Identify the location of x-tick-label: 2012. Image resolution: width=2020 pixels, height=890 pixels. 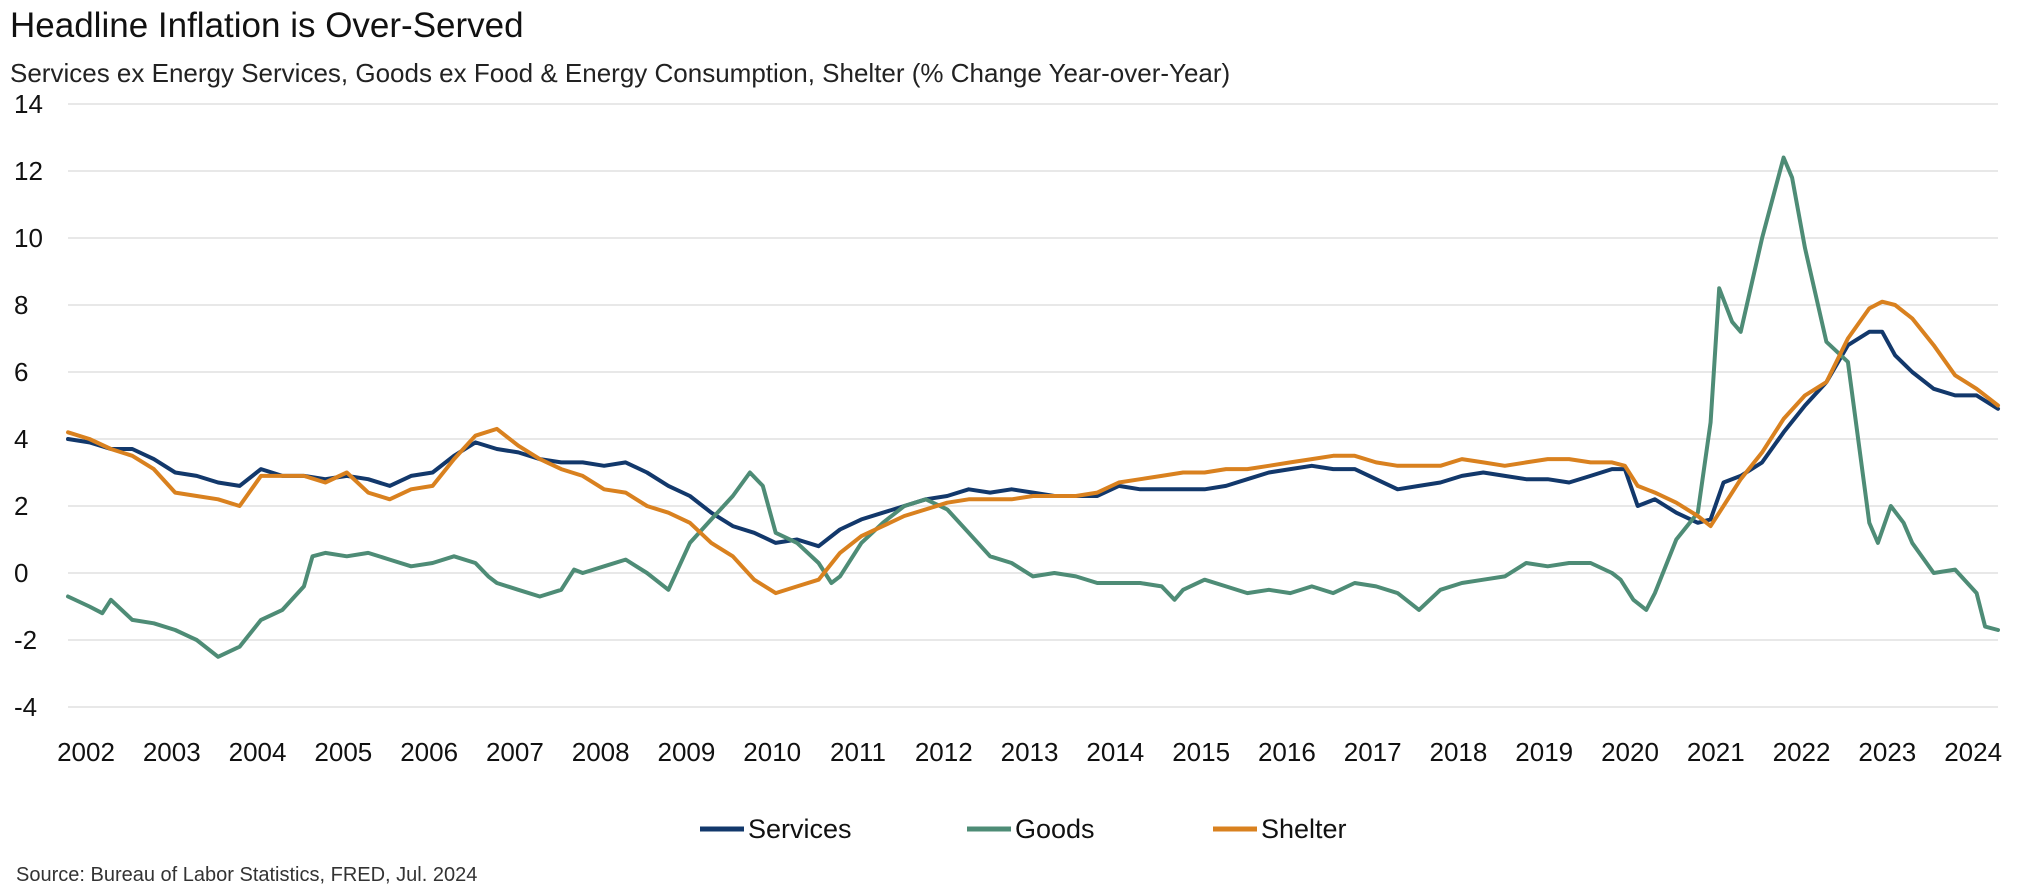
(944, 752).